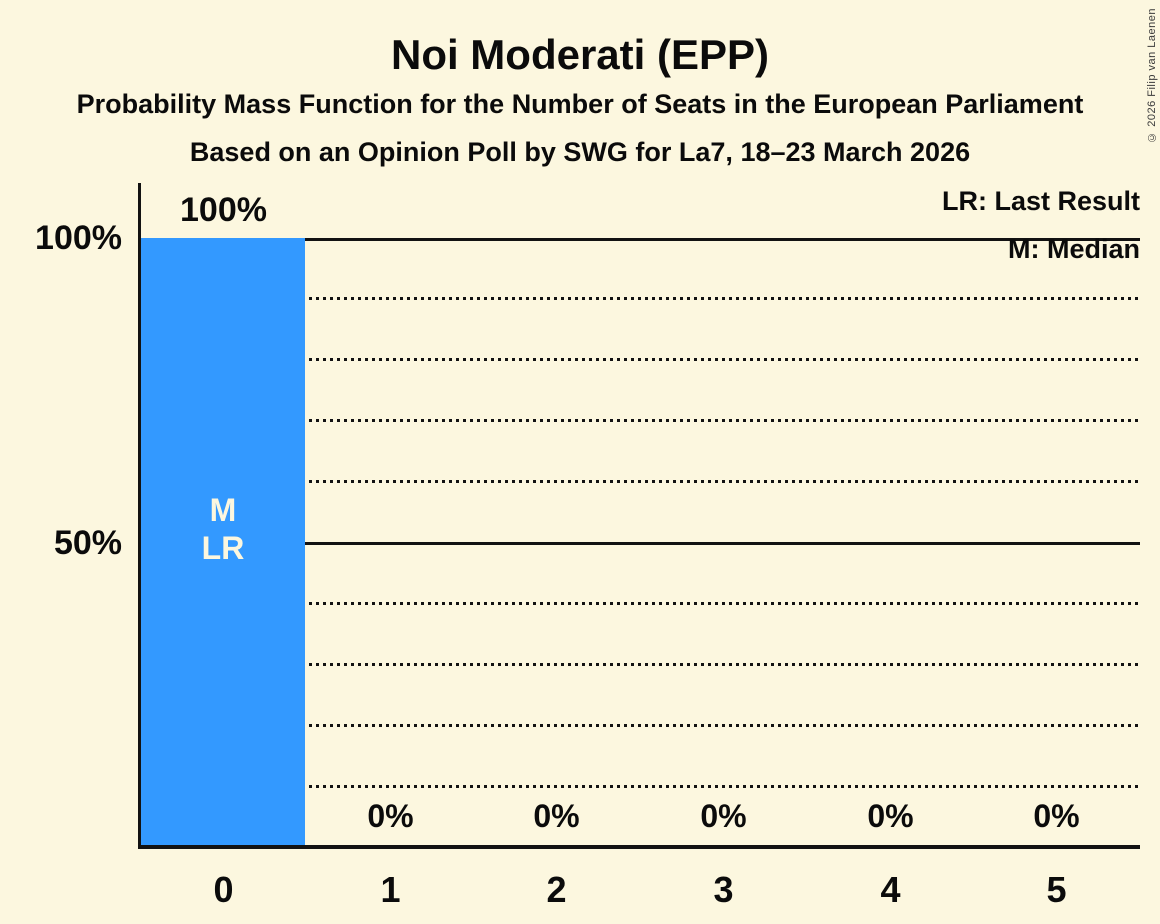  What do you see at coordinates (640, 725) in the screenshot?
I see `gridline-20pct` at bounding box center [640, 725].